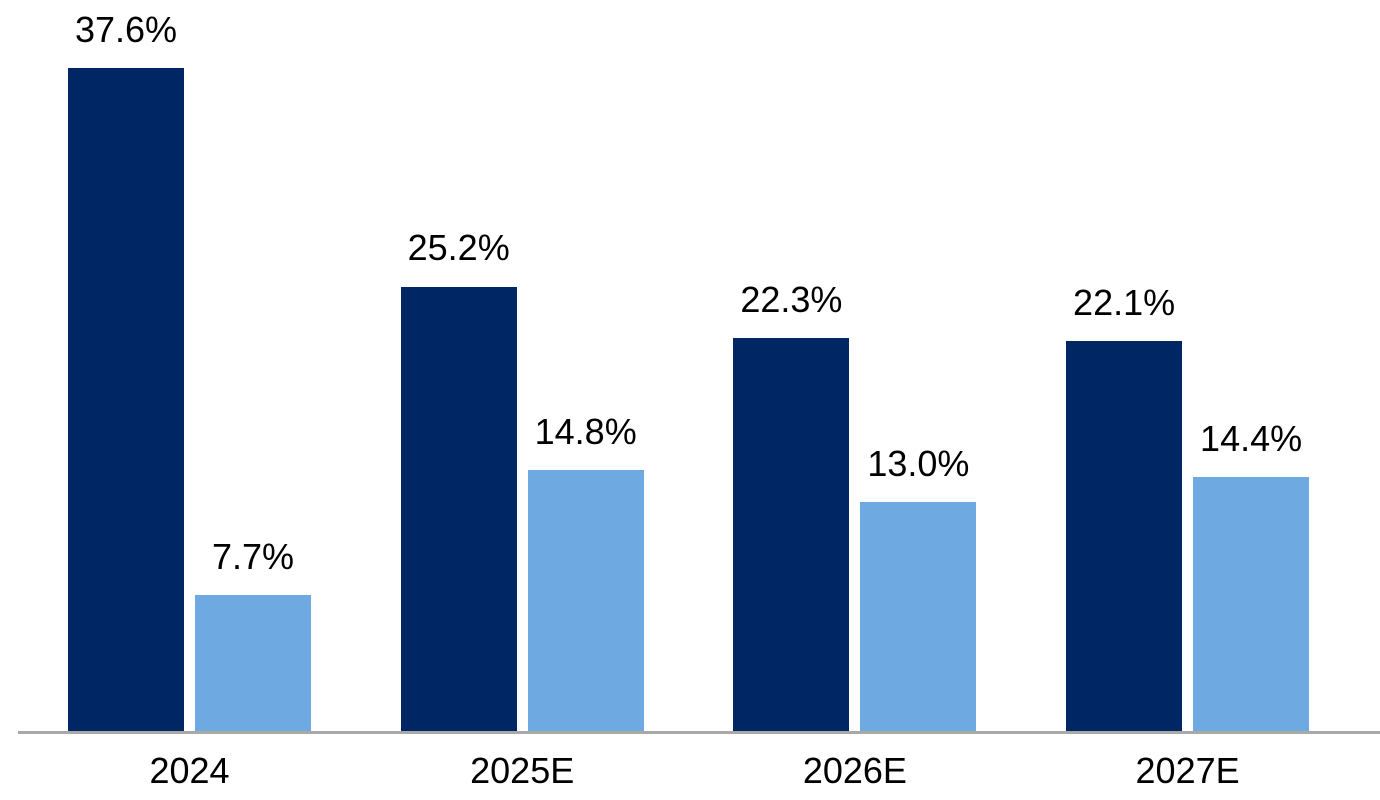 The height and width of the screenshot is (800, 1380). What do you see at coordinates (1251, 604) in the screenshot?
I see `bar-light-blue-2027E` at bounding box center [1251, 604].